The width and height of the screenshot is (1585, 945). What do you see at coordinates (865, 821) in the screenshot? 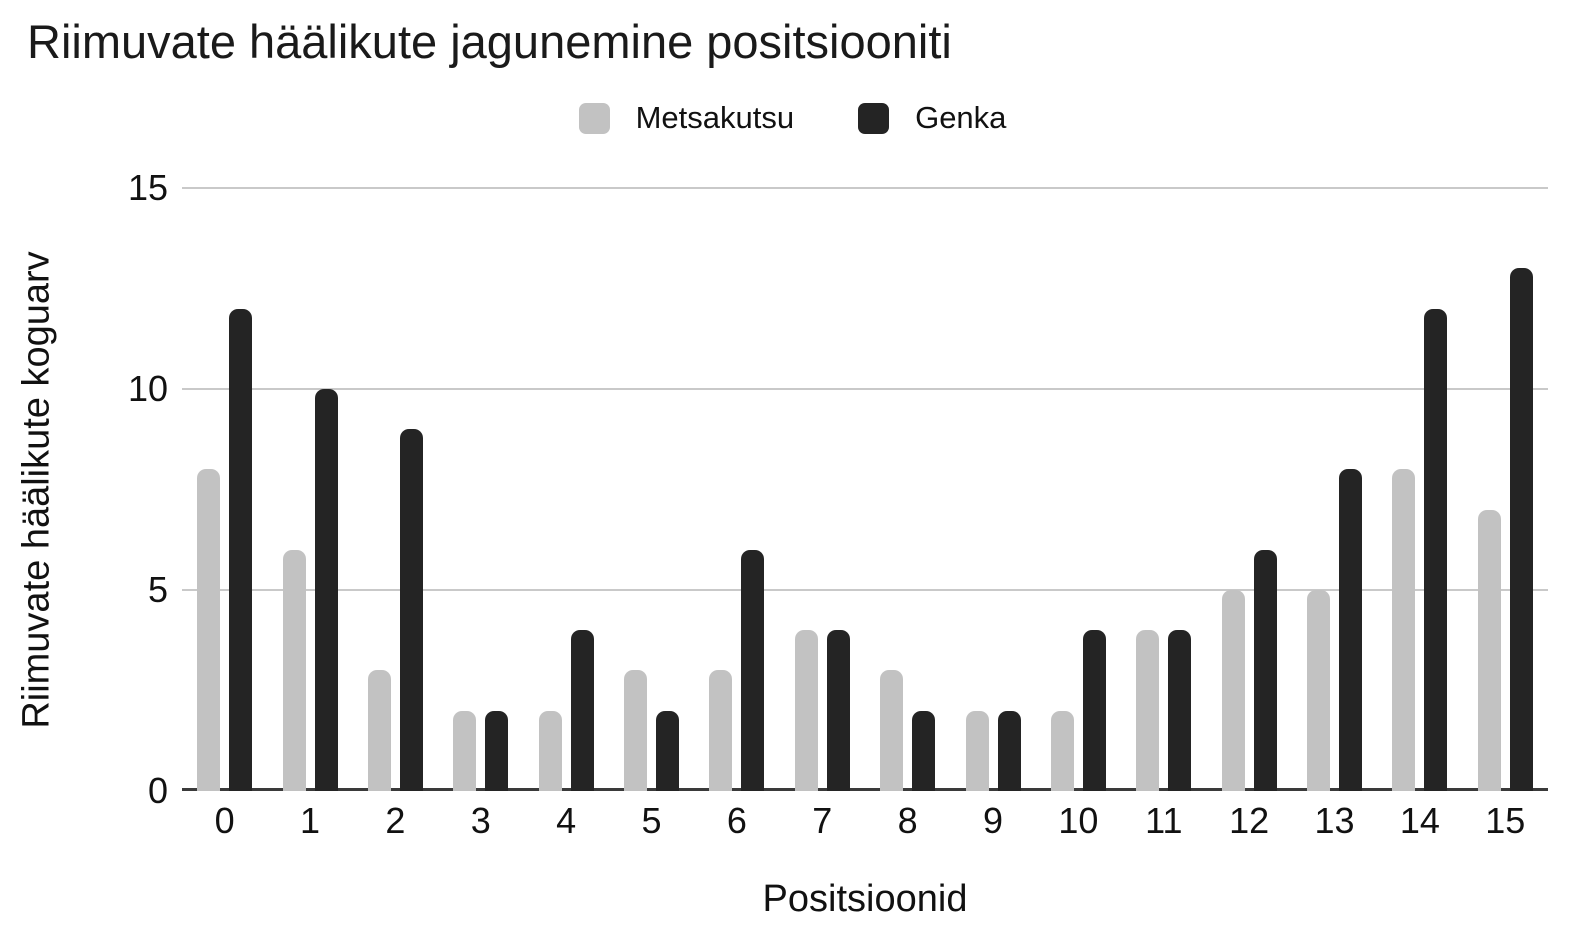
I see `x-axis-tick-labels: 0 1 2 3 4 5 6 7 8 9 10 11 12 13 14 15` at bounding box center [865, 821].